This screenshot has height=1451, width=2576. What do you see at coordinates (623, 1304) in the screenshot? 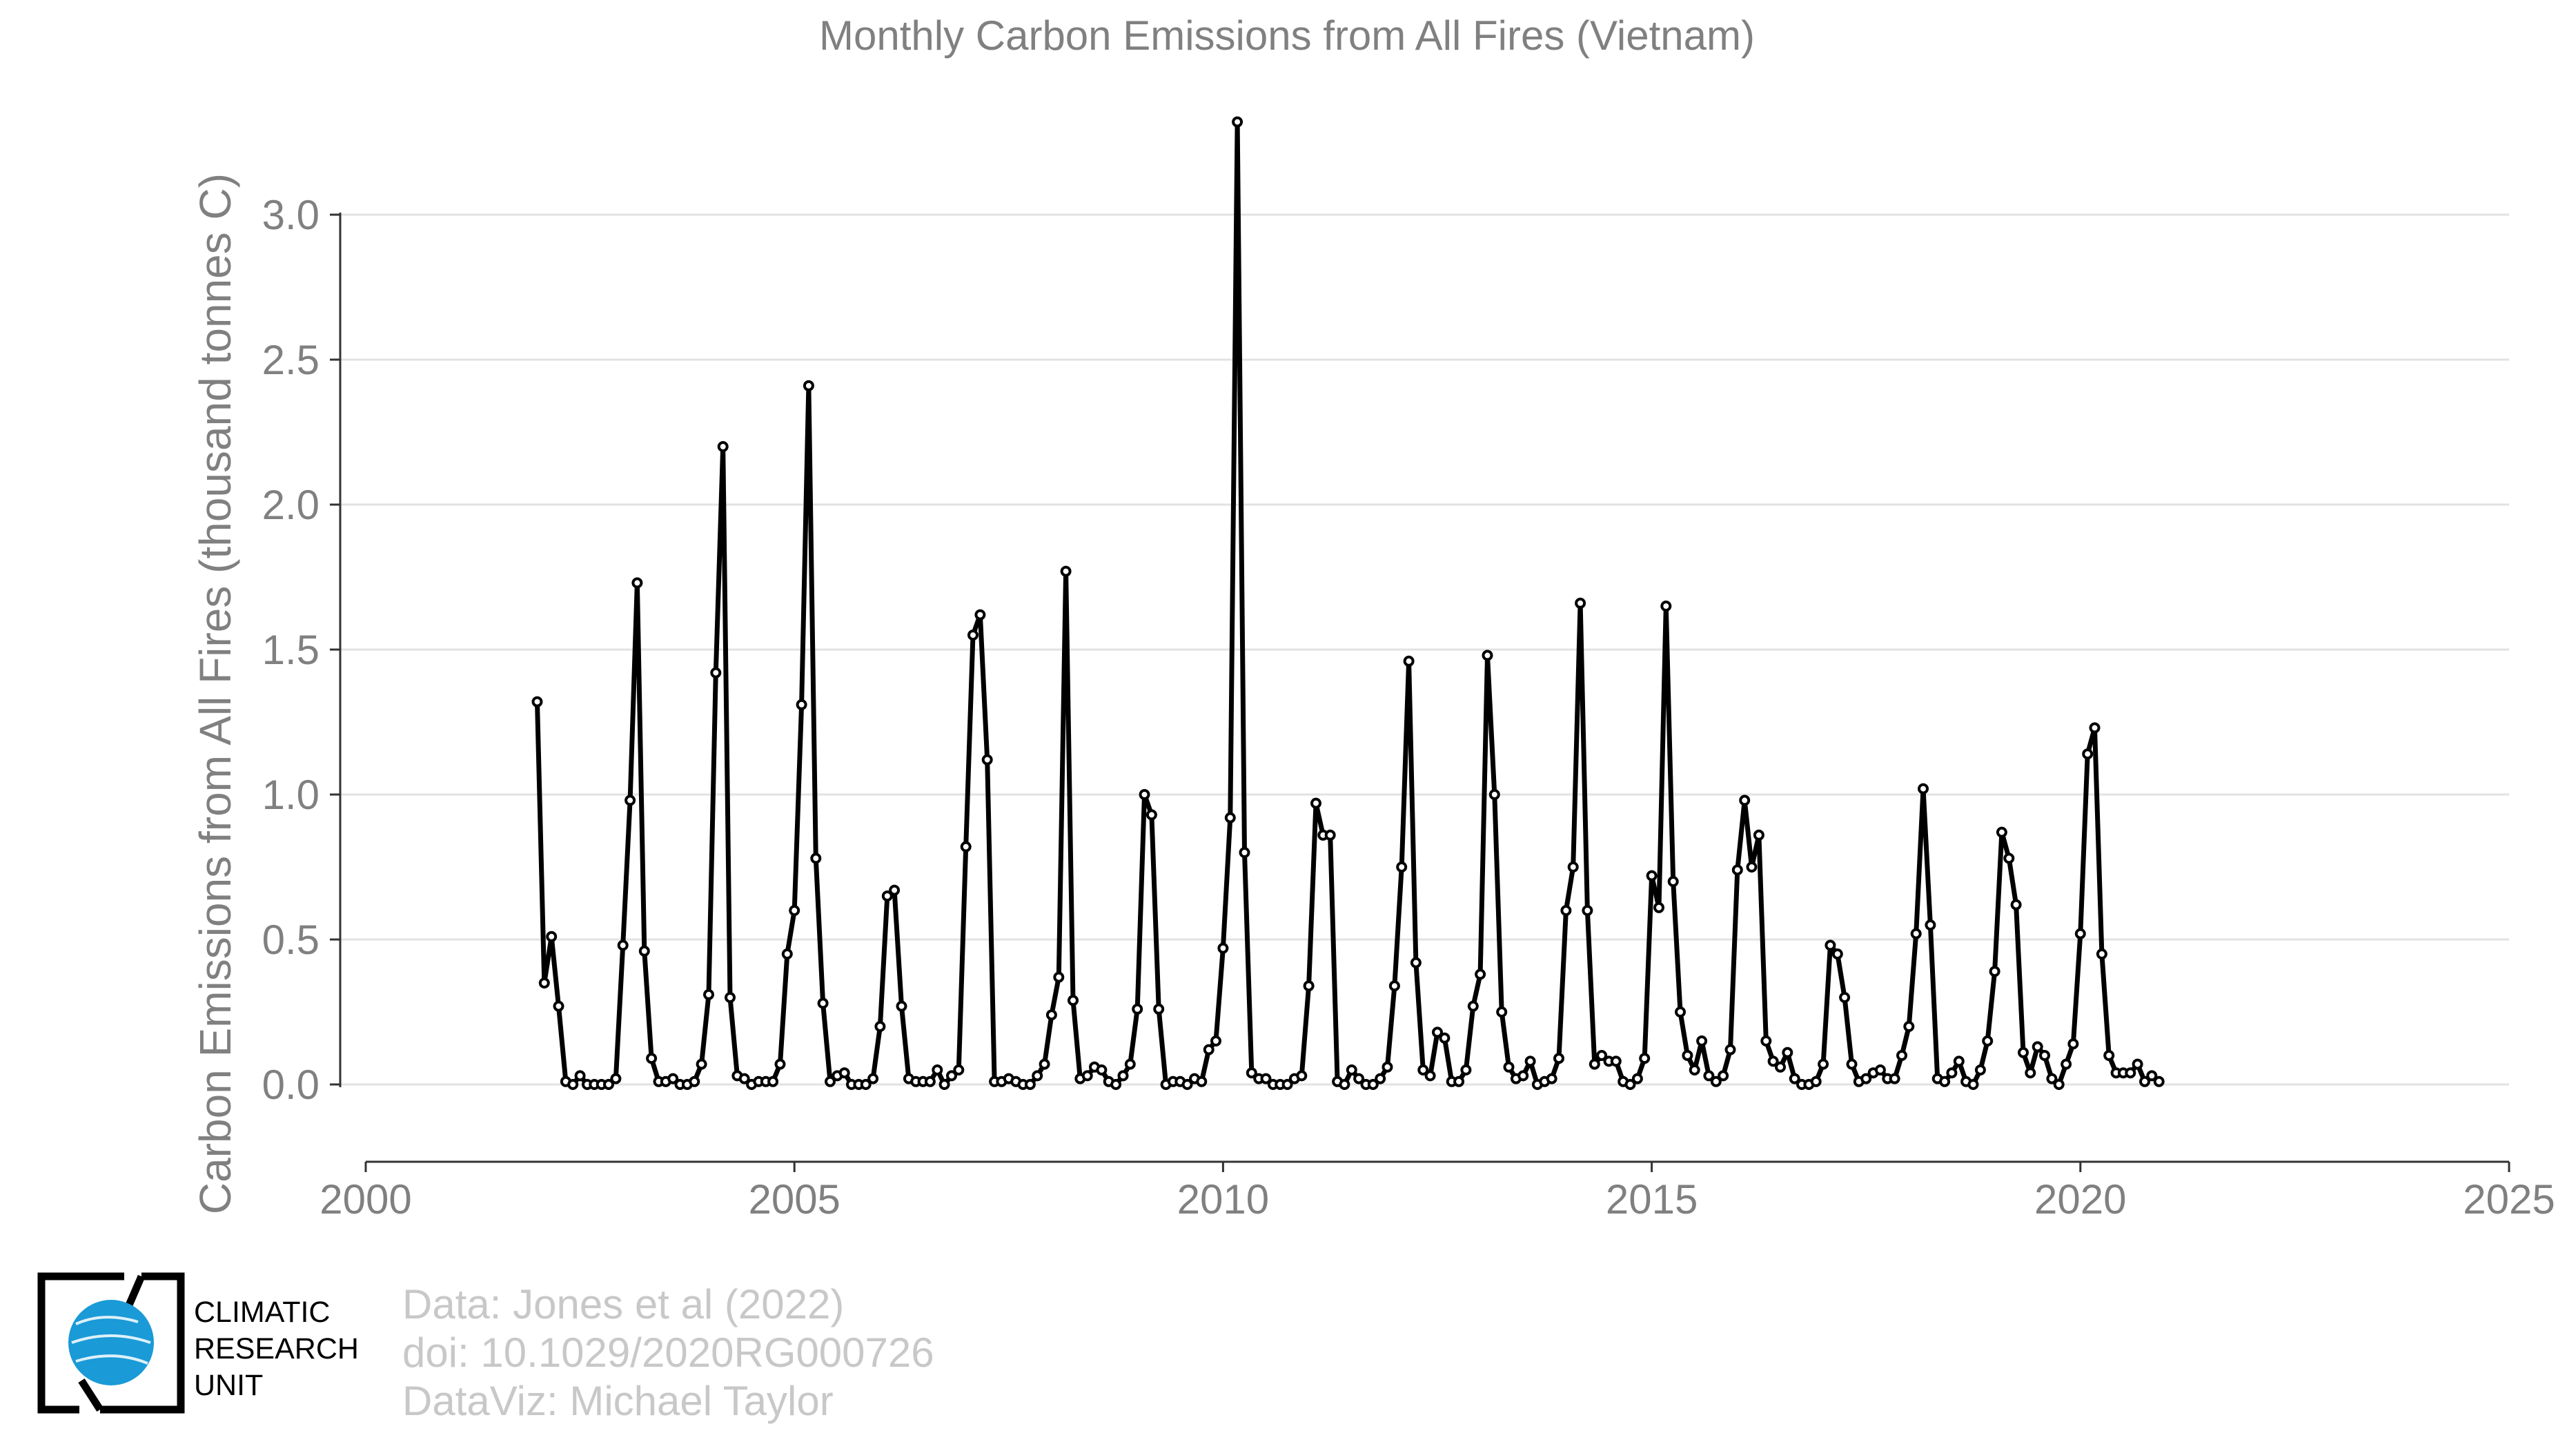
I see `credit-data-source: Data: Jones et al (2022)` at bounding box center [623, 1304].